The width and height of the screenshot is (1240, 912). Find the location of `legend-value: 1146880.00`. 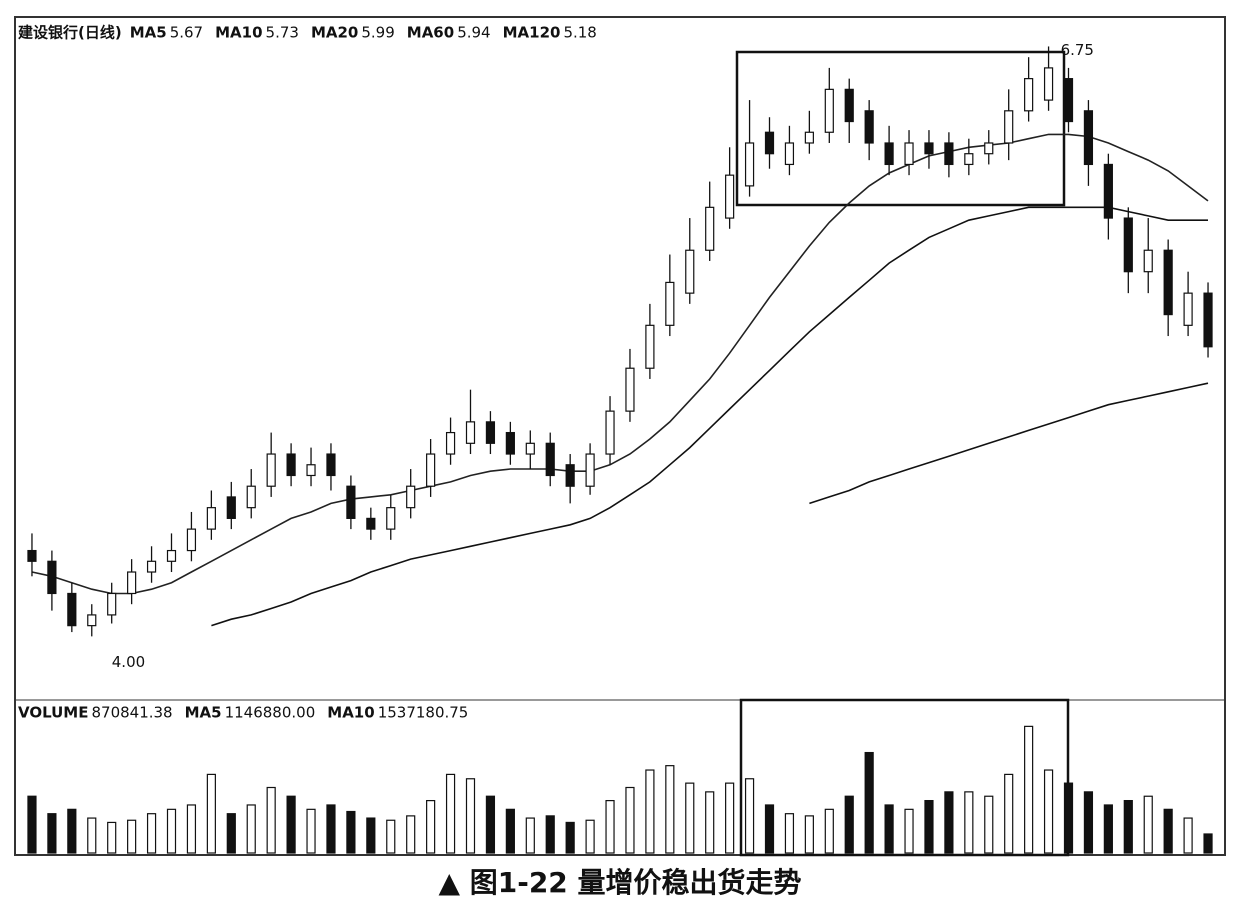

legend-value: 1146880.00 is located at coordinates (270, 713).